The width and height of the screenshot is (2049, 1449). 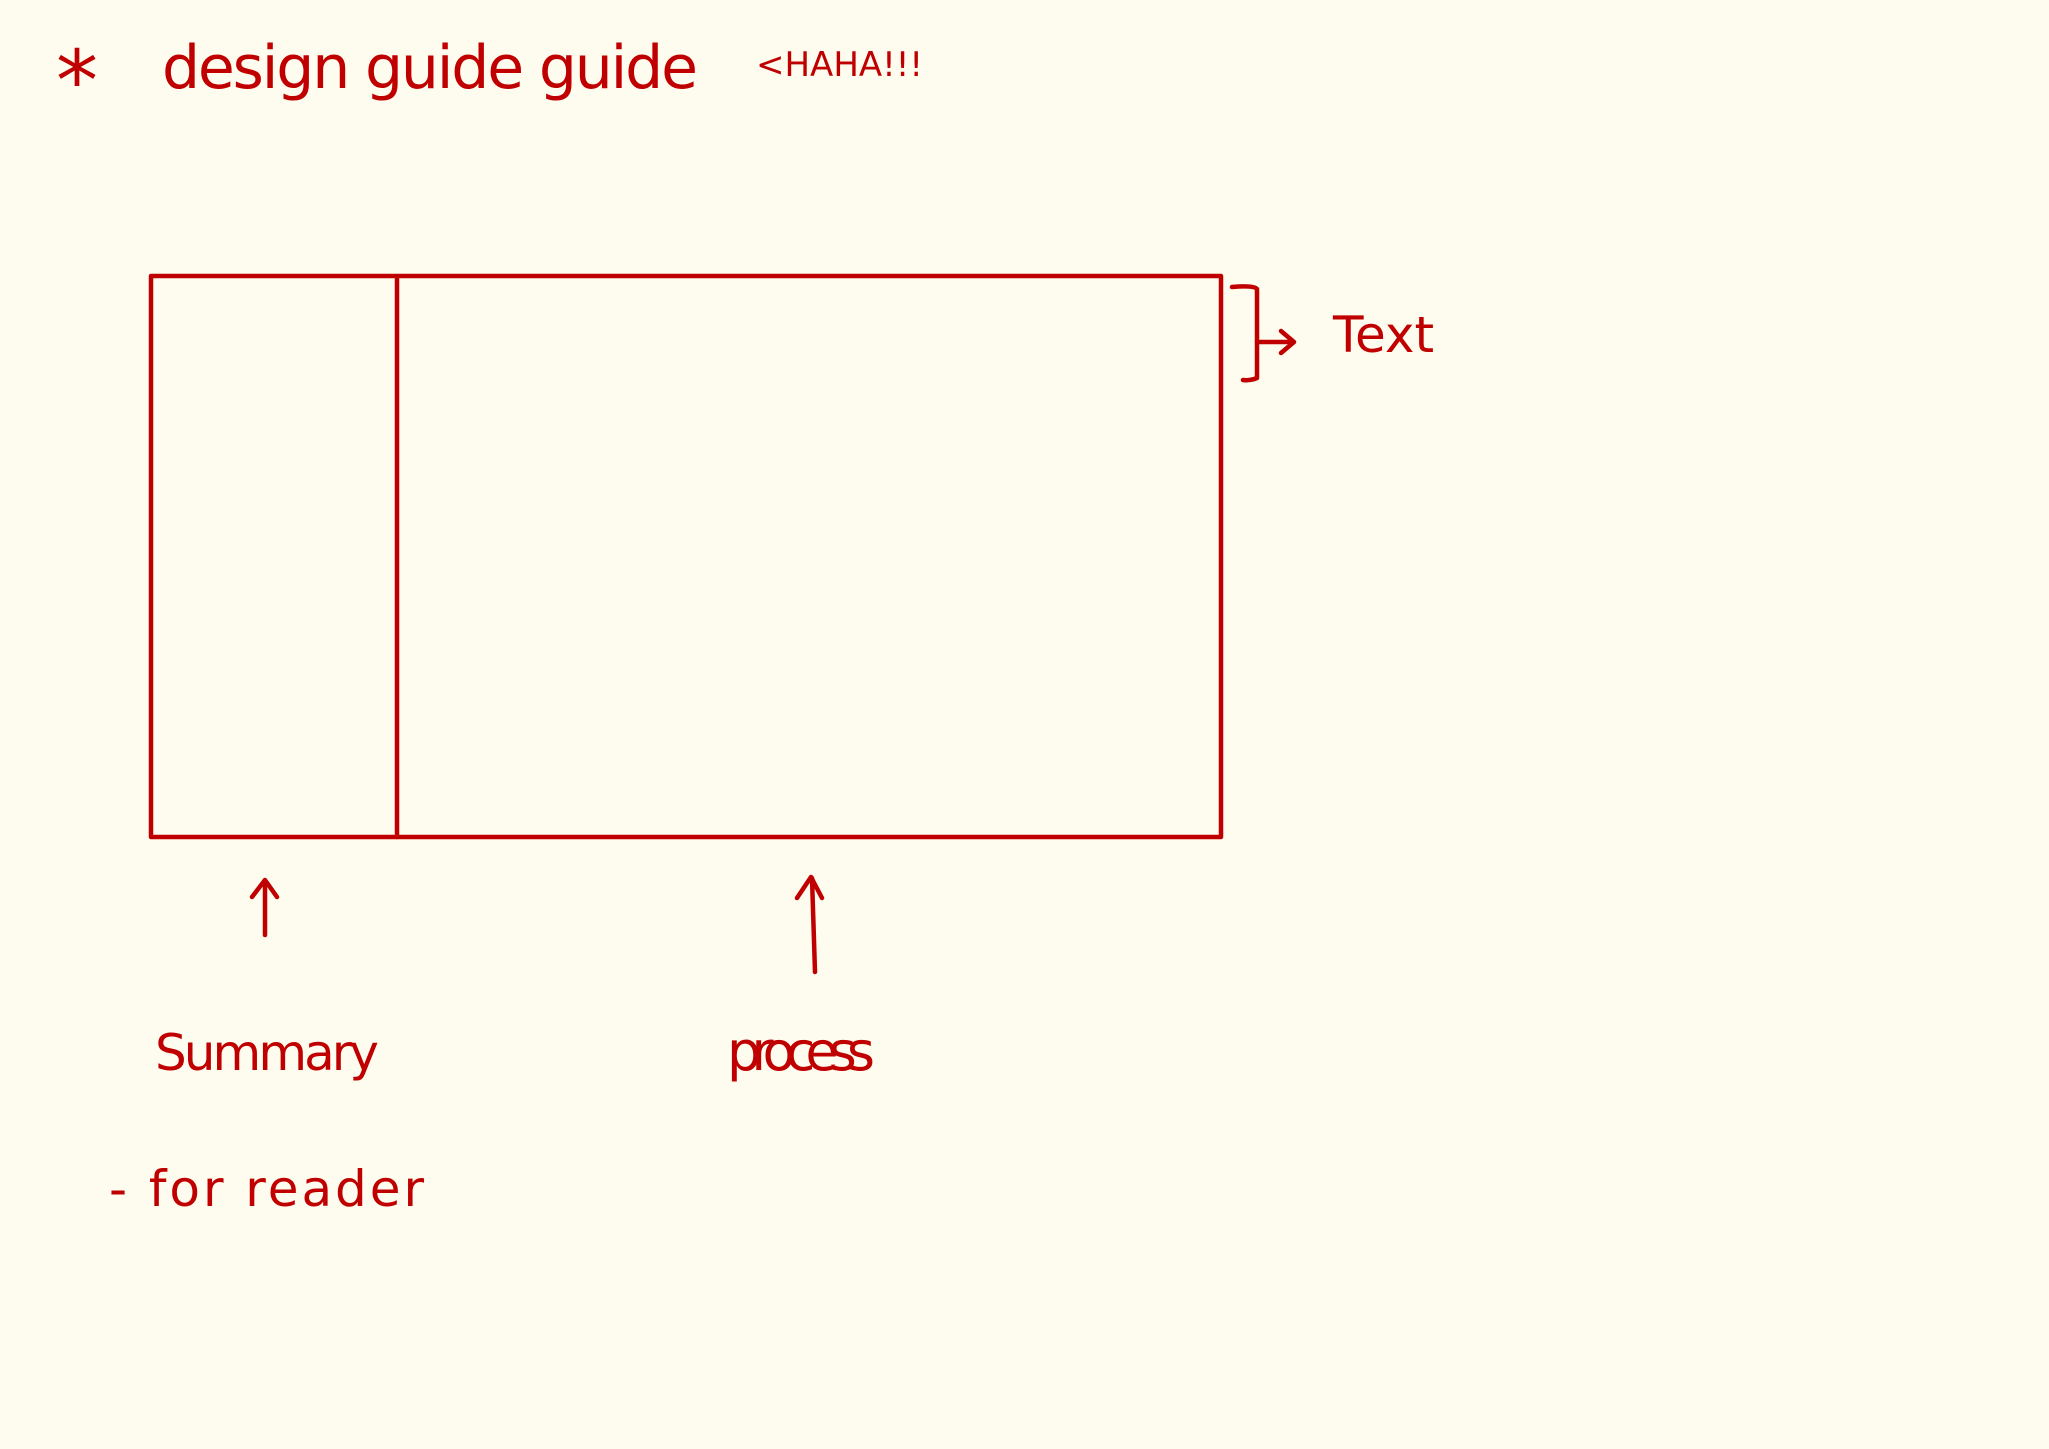 What do you see at coordinates (1244, 333) in the screenshot?
I see `text-bracket` at bounding box center [1244, 333].